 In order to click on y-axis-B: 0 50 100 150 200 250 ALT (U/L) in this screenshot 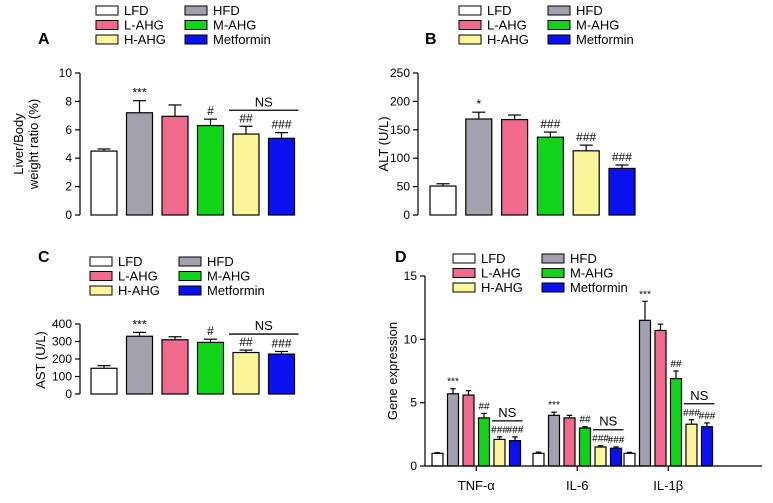, I will do `click(397, 144)`.